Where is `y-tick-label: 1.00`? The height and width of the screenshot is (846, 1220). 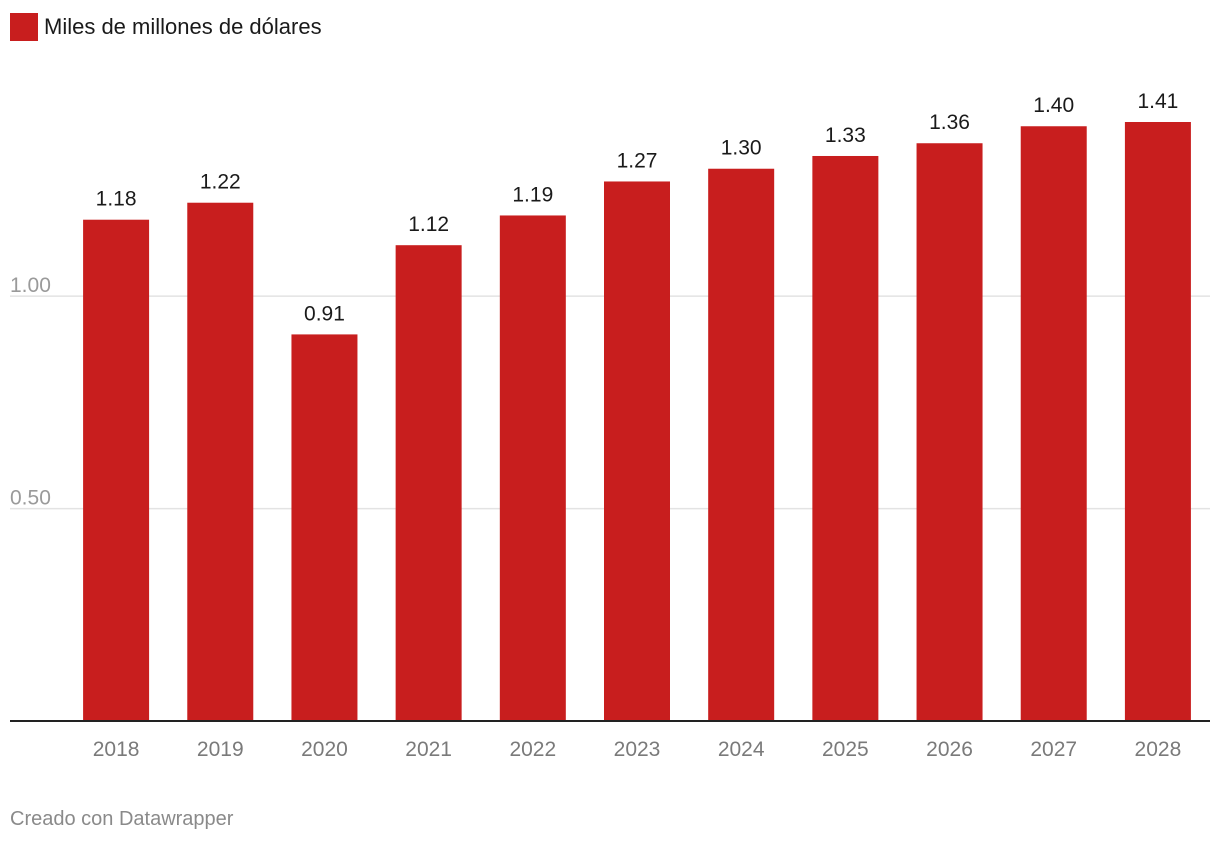
y-tick-label: 1.00 is located at coordinates (30, 285).